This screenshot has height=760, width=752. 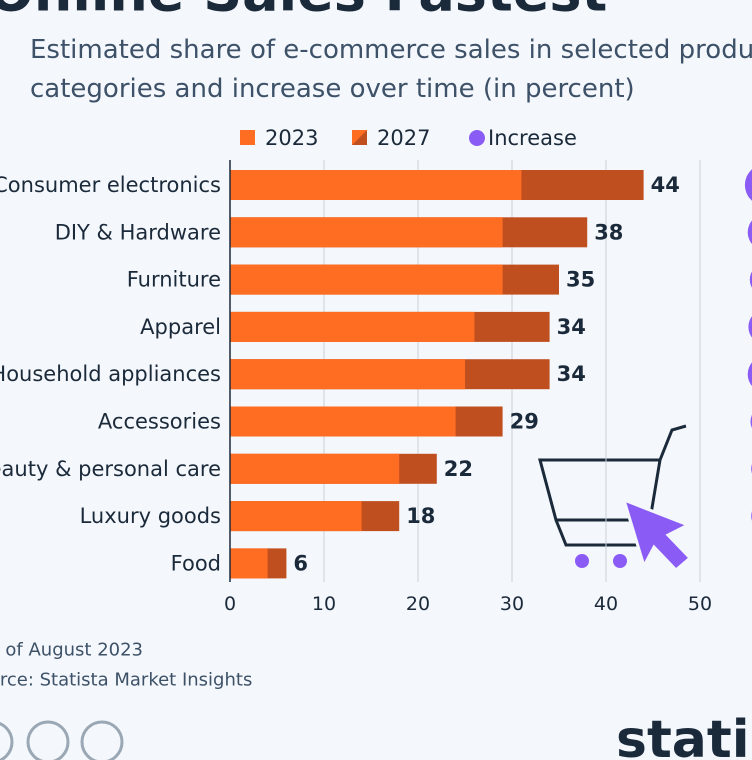 What do you see at coordinates (665, 185) in the screenshot?
I see `value-label: 44` at bounding box center [665, 185].